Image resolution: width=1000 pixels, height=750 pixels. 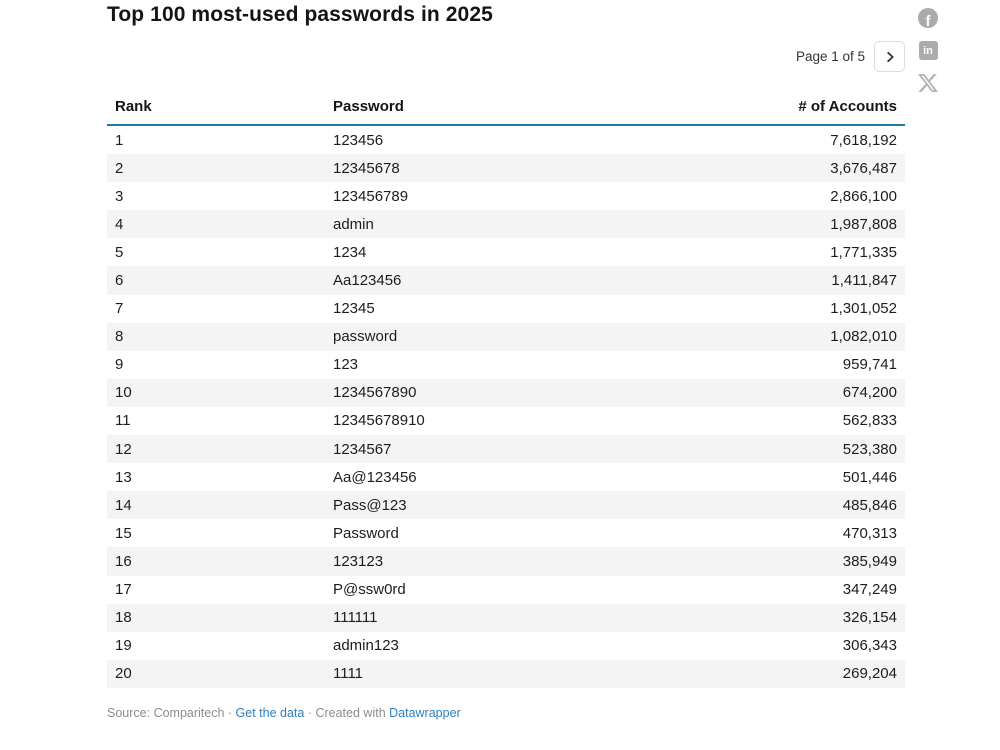 I want to click on pagination: Page 1 of 5, so click(x=850, y=56).